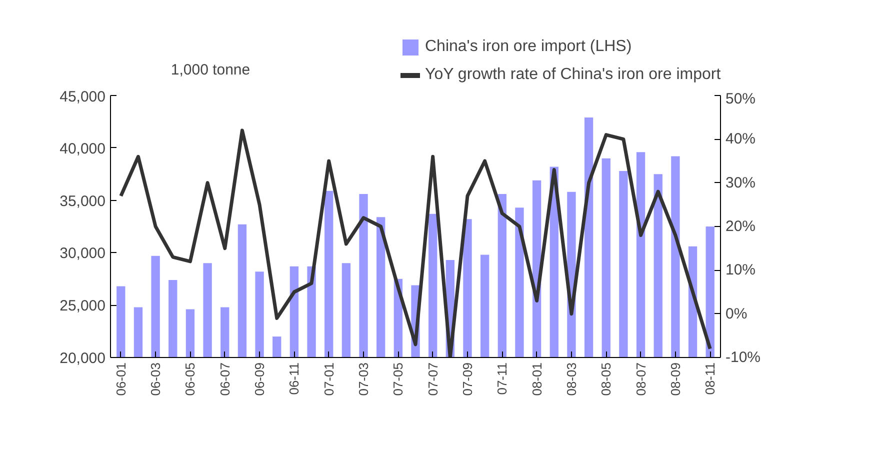  What do you see at coordinates (571, 379) in the screenshot?
I see `x-tick-label: 08-03` at bounding box center [571, 379].